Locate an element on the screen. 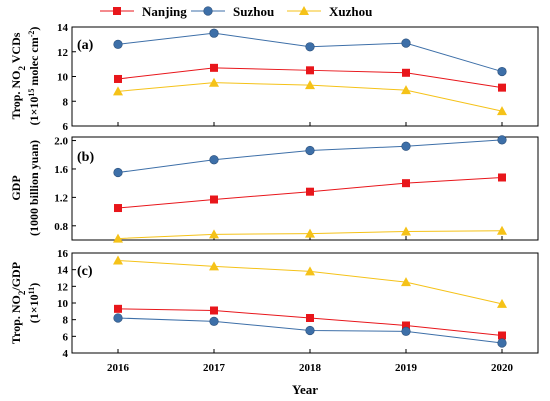 This screenshot has width=550, height=401. panel-0-point-suzhou-2016 is located at coordinates (118, 44).